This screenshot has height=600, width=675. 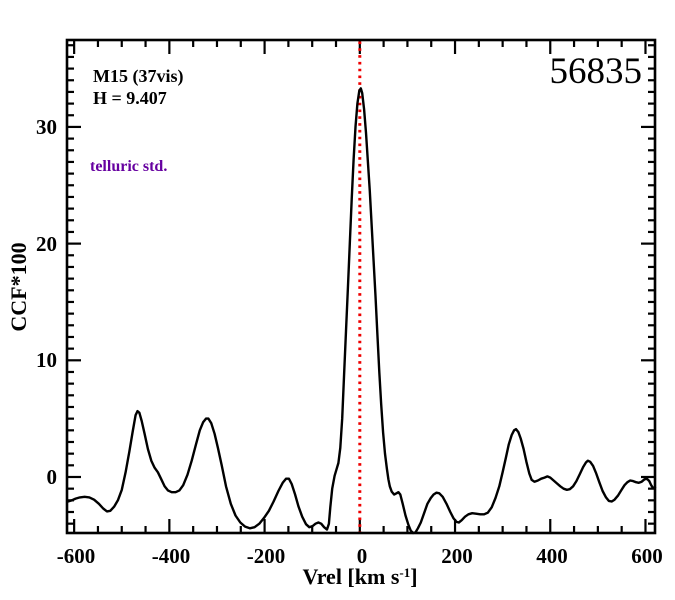 What do you see at coordinates (405, 572) in the screenshot?
I see `x-axis-label-exponent: -1` at bounding box center [405, 572].